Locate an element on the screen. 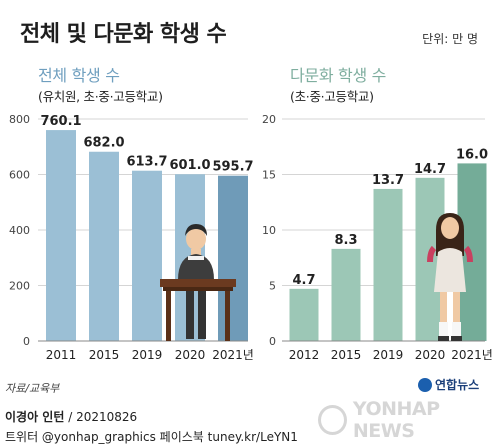 The width and height of the screenshot is (500, 448). watermark: YONHAP NEWS is located at coordinates (409, 420).